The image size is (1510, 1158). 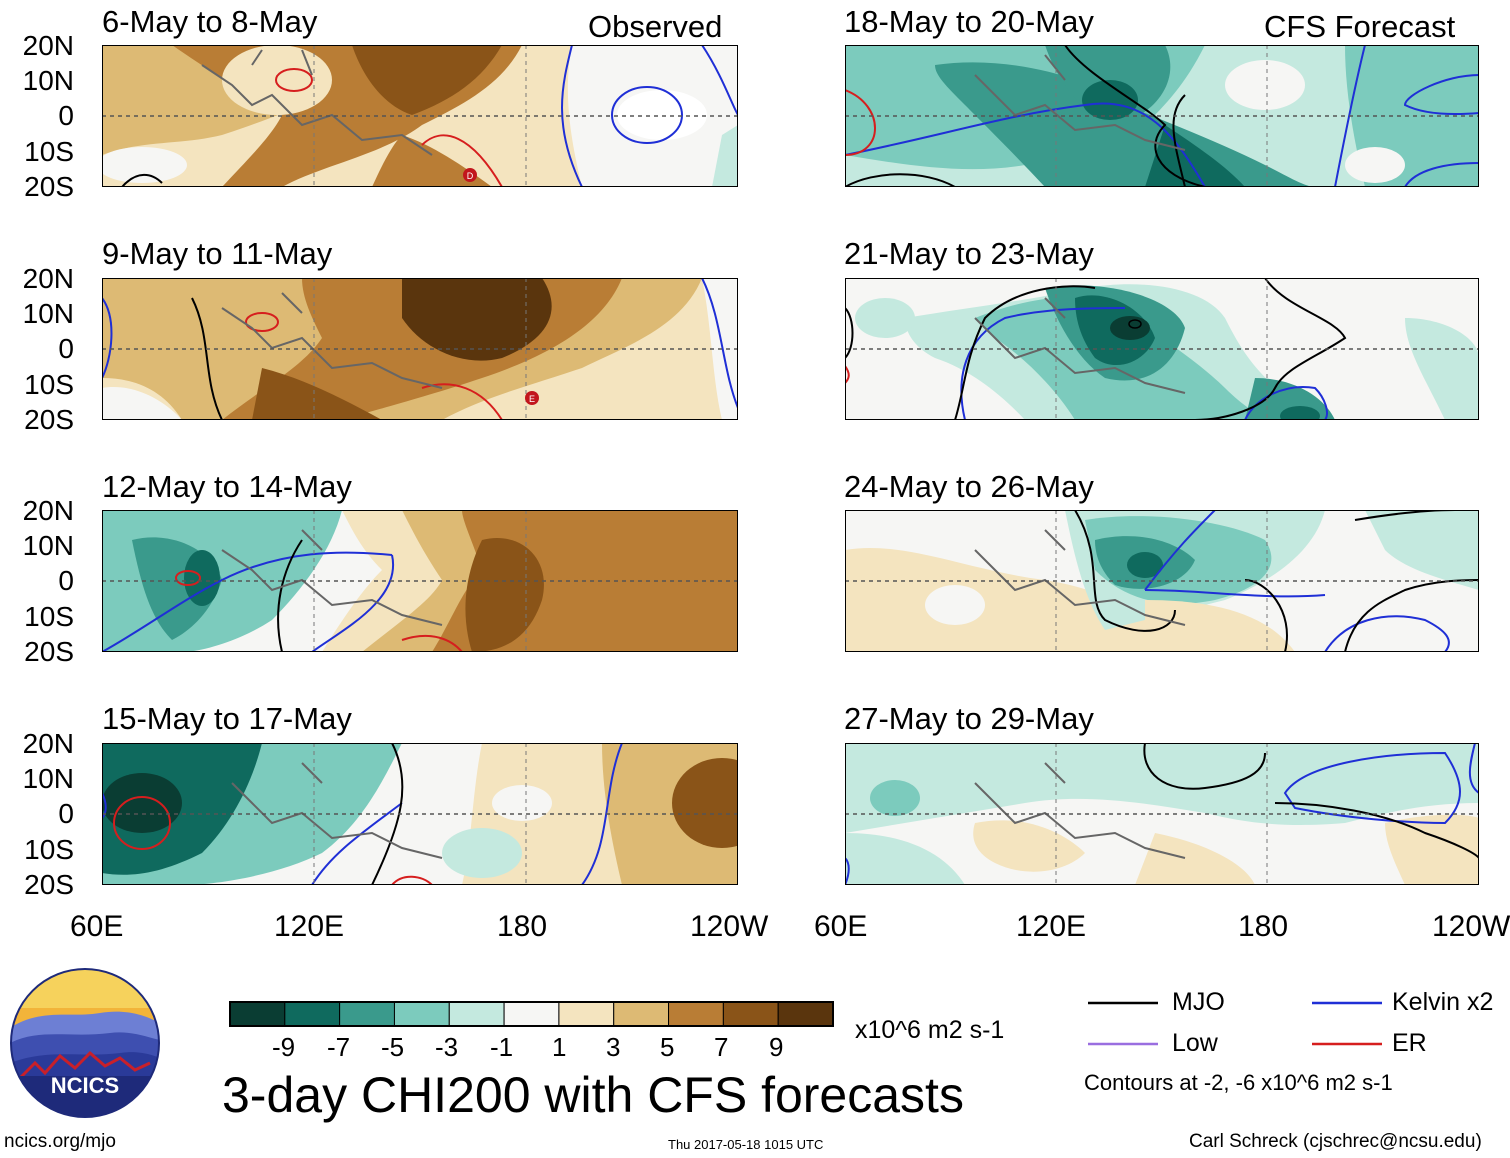 I want to click on colorbar-label: 7, so click(x=721, y=1047).